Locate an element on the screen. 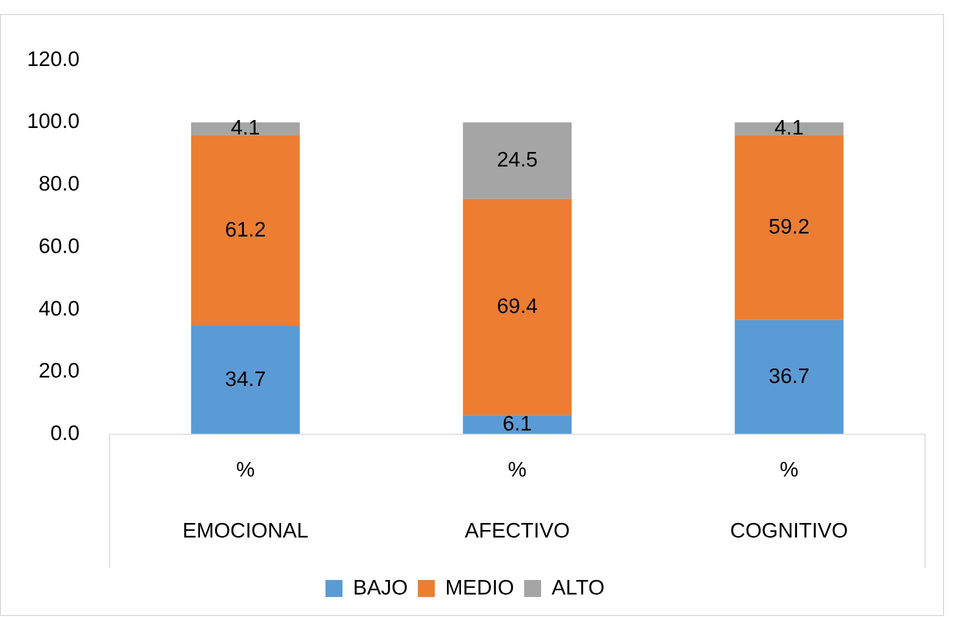  legend-label: ALTO is located at coordinates (578, 588).